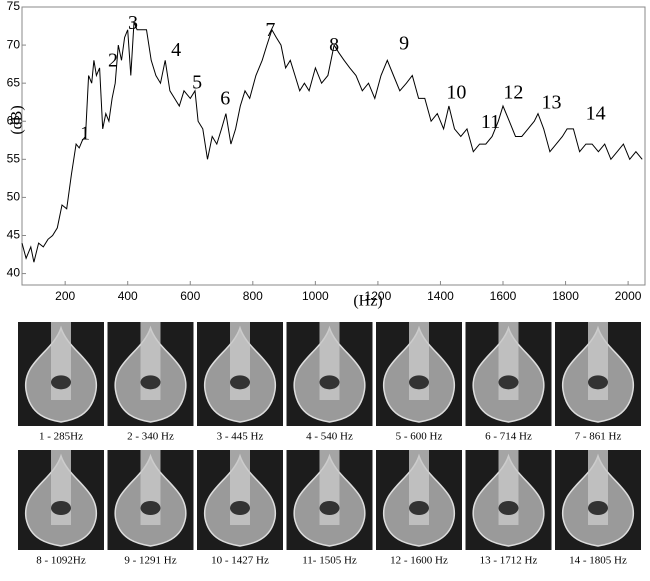 The image size is (650, 581). What do you see at coordinates (628, 296) in the screenshot?
I see `x-tick-label: 2000` at bounding box center [628, 296].